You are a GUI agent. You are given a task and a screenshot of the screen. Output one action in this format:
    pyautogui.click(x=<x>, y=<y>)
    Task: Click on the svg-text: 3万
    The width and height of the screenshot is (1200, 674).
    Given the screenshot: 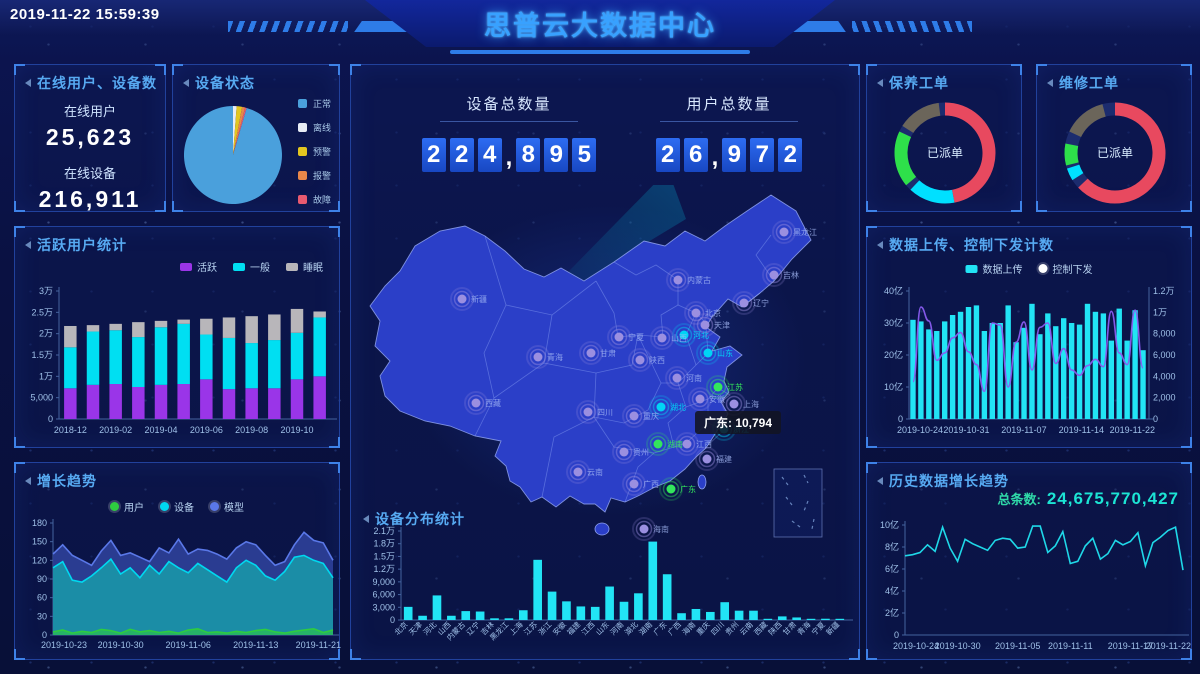 What is the action you would take?
    pyautogui.click(x=46, y=291)
    